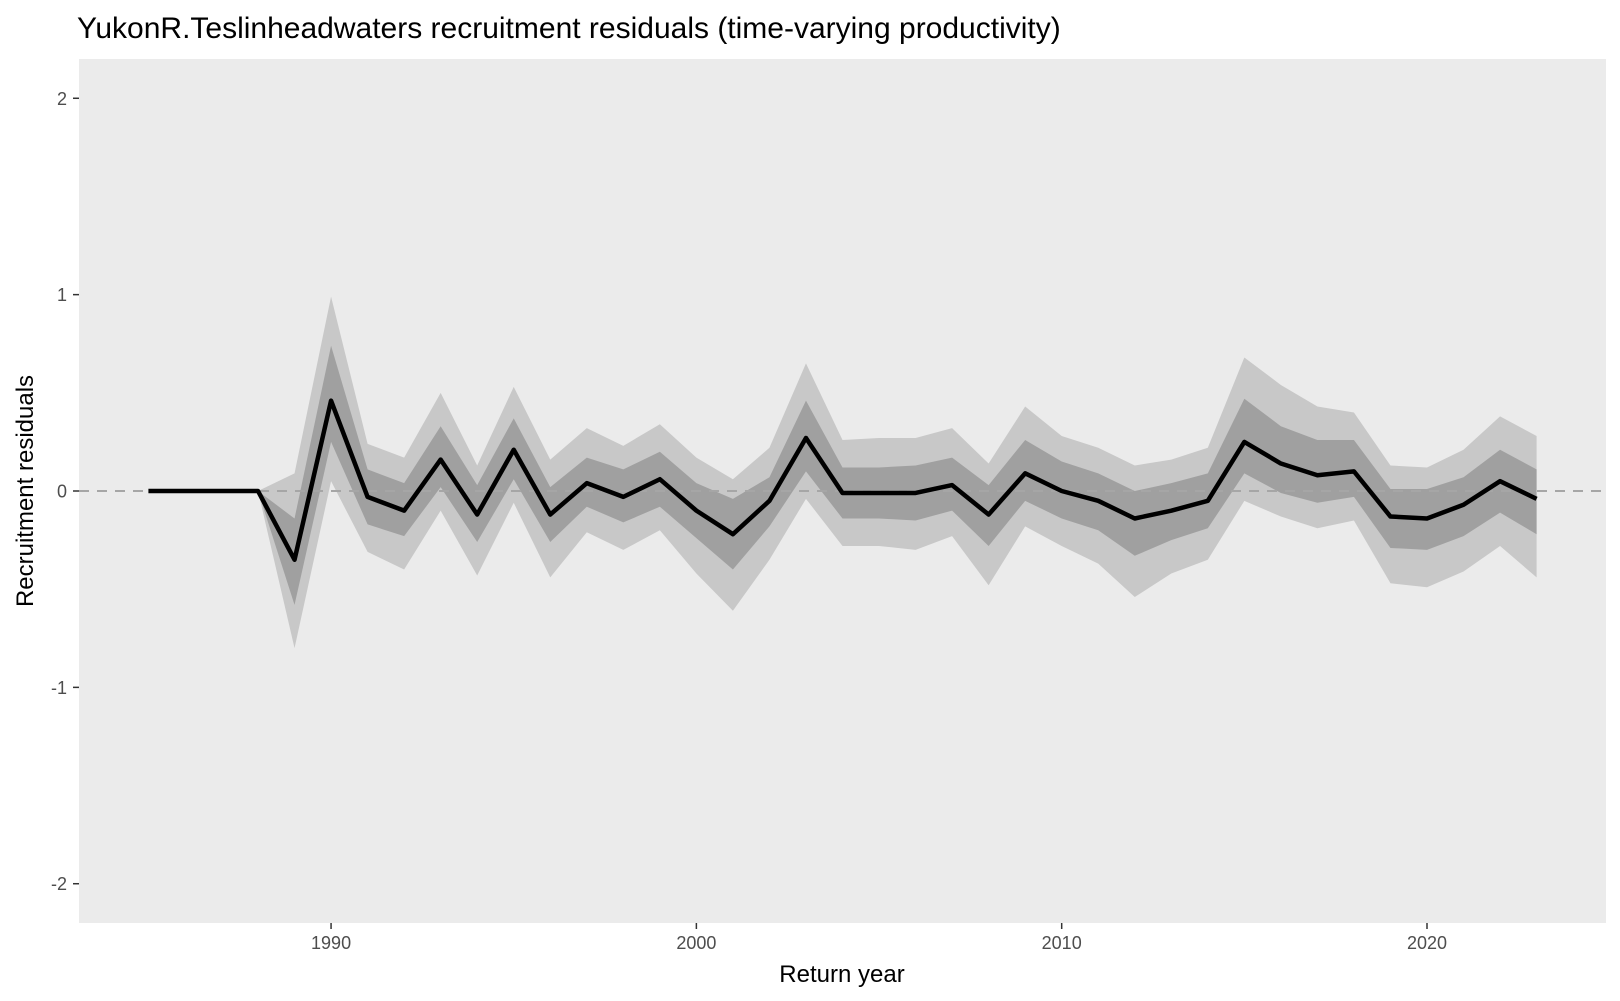  What do you see at coordinates (62, 492) in the screenshot?
I see `y-tick-label: 0` at bounding box center [62, 492].